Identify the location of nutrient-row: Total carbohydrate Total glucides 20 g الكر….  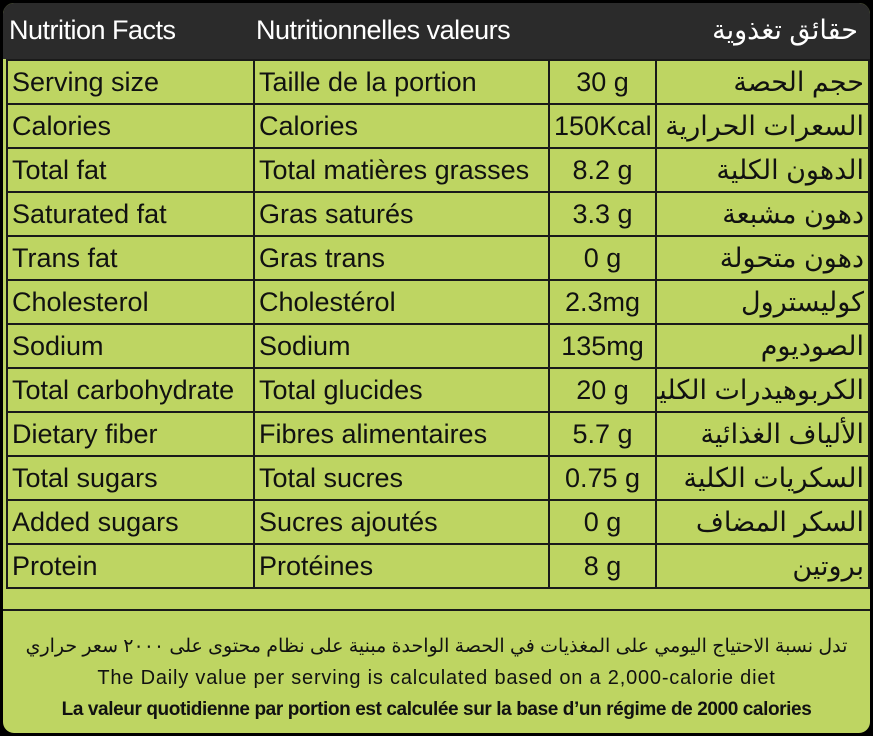
(438, 390).